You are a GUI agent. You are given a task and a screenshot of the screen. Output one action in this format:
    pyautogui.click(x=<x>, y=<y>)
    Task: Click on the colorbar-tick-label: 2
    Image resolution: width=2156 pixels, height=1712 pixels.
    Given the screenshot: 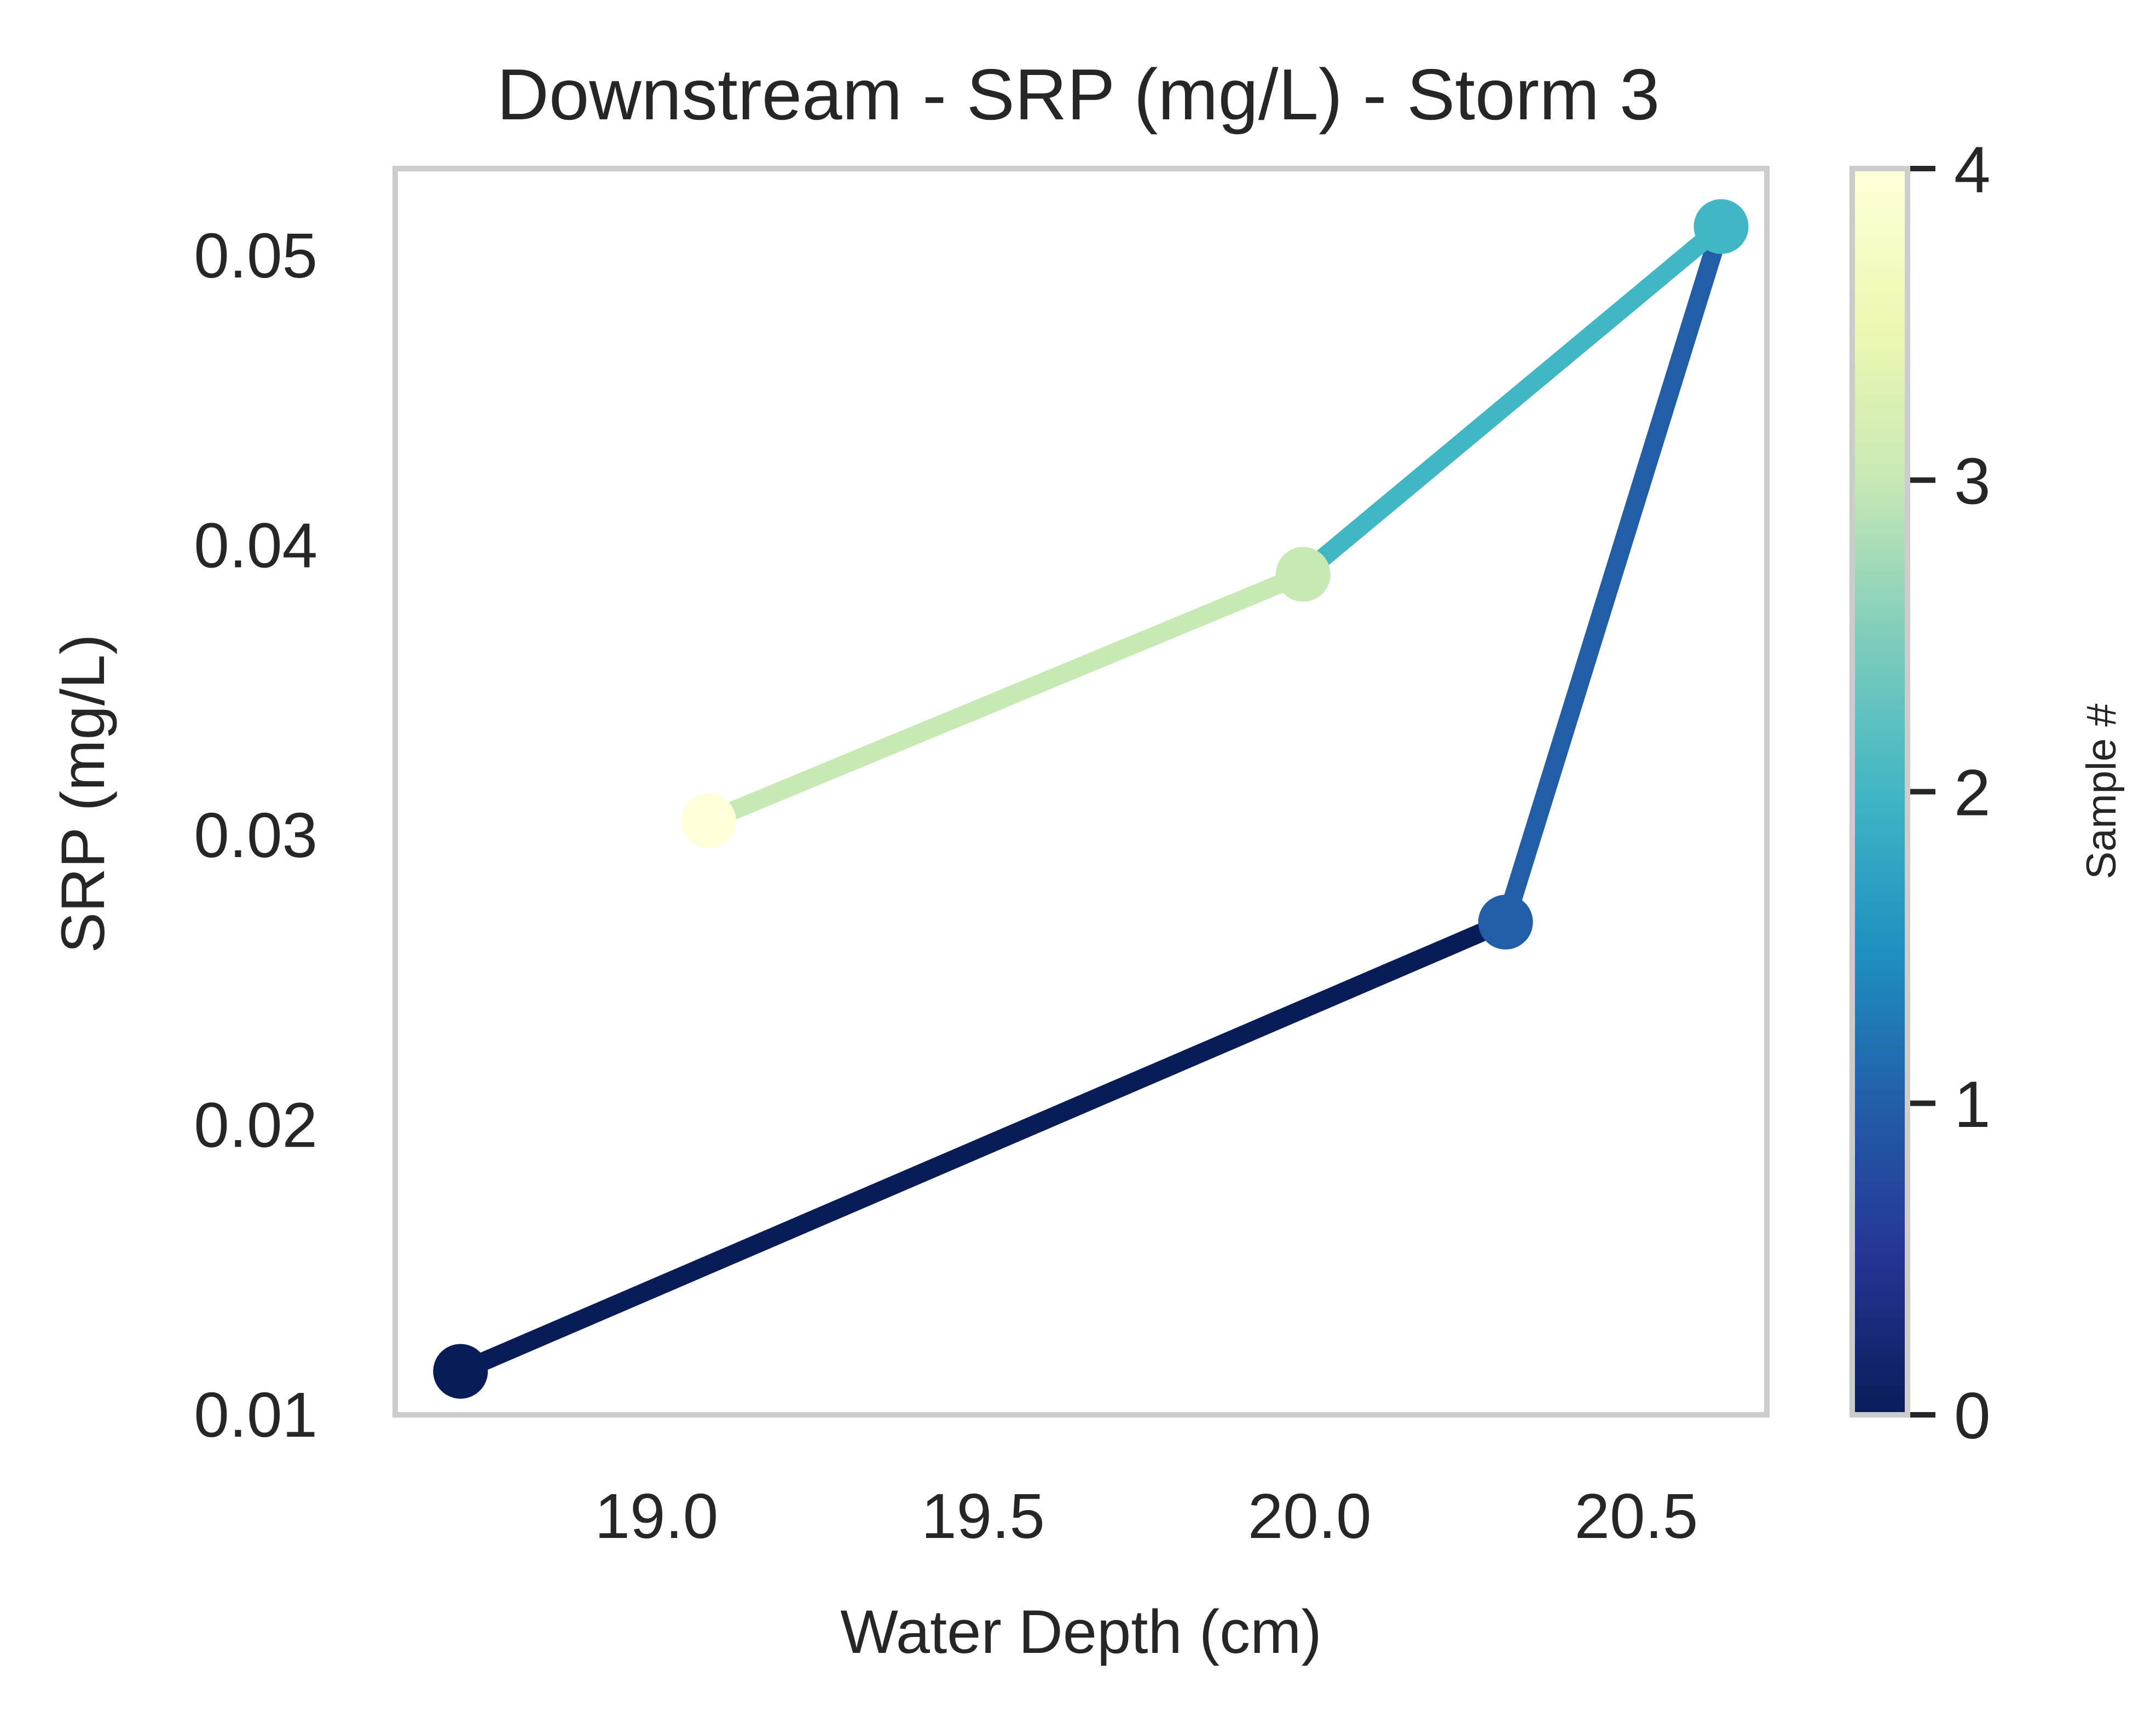 What is the action you would take?
    pyautogui.click(x=1972, y=793)
    